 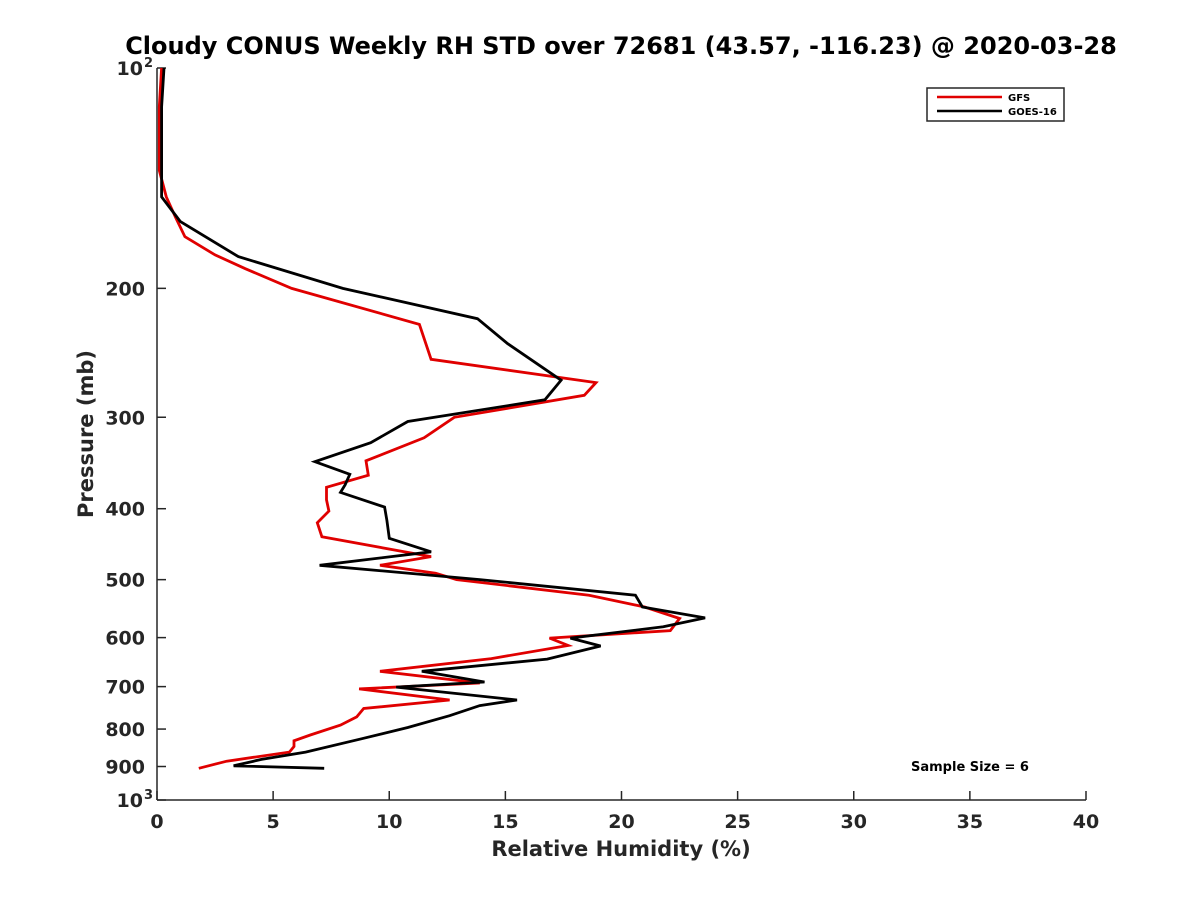 What do you see at coordinates (125, 768) in the screenshot?
I see `y-tick-label: 900` at bounding box center [125, 768].